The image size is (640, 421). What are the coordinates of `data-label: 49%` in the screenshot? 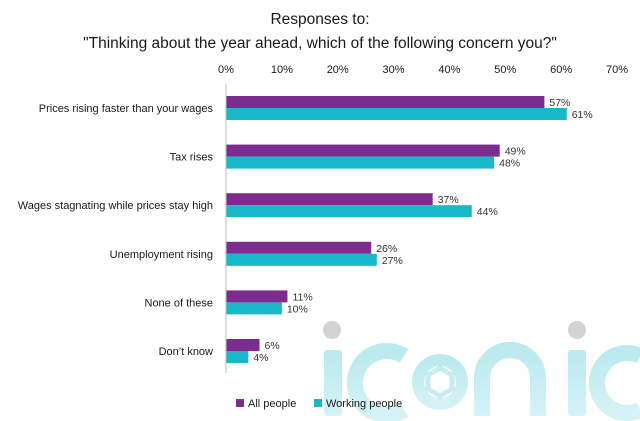 It's located at (515, 152).